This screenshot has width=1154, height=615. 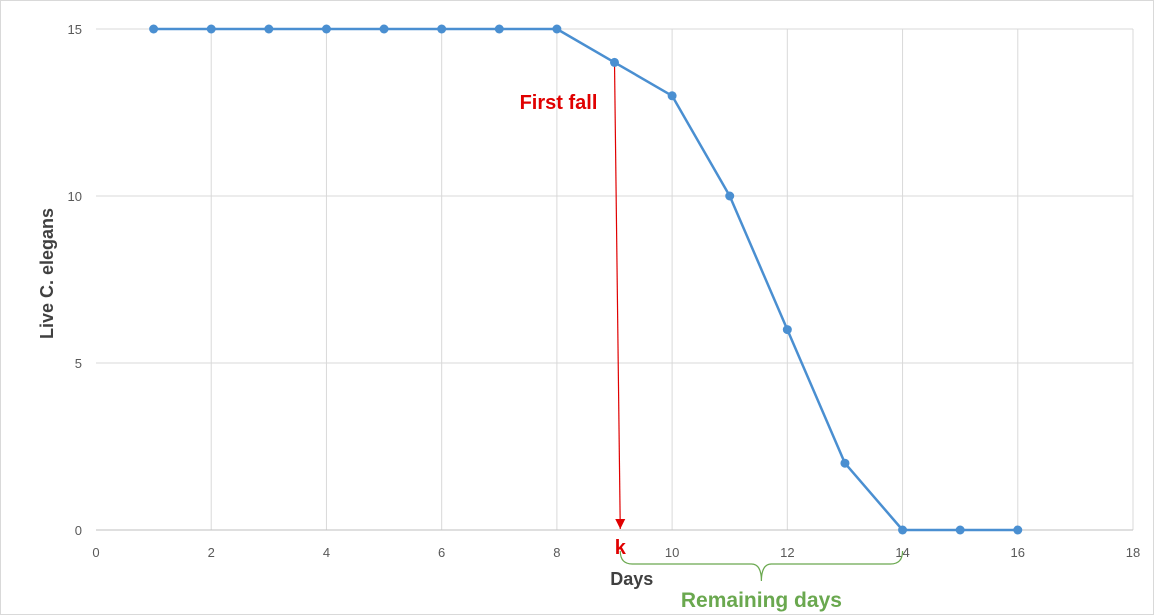 I want to click on y-tick-label: 10, so click(x=75, y=196).